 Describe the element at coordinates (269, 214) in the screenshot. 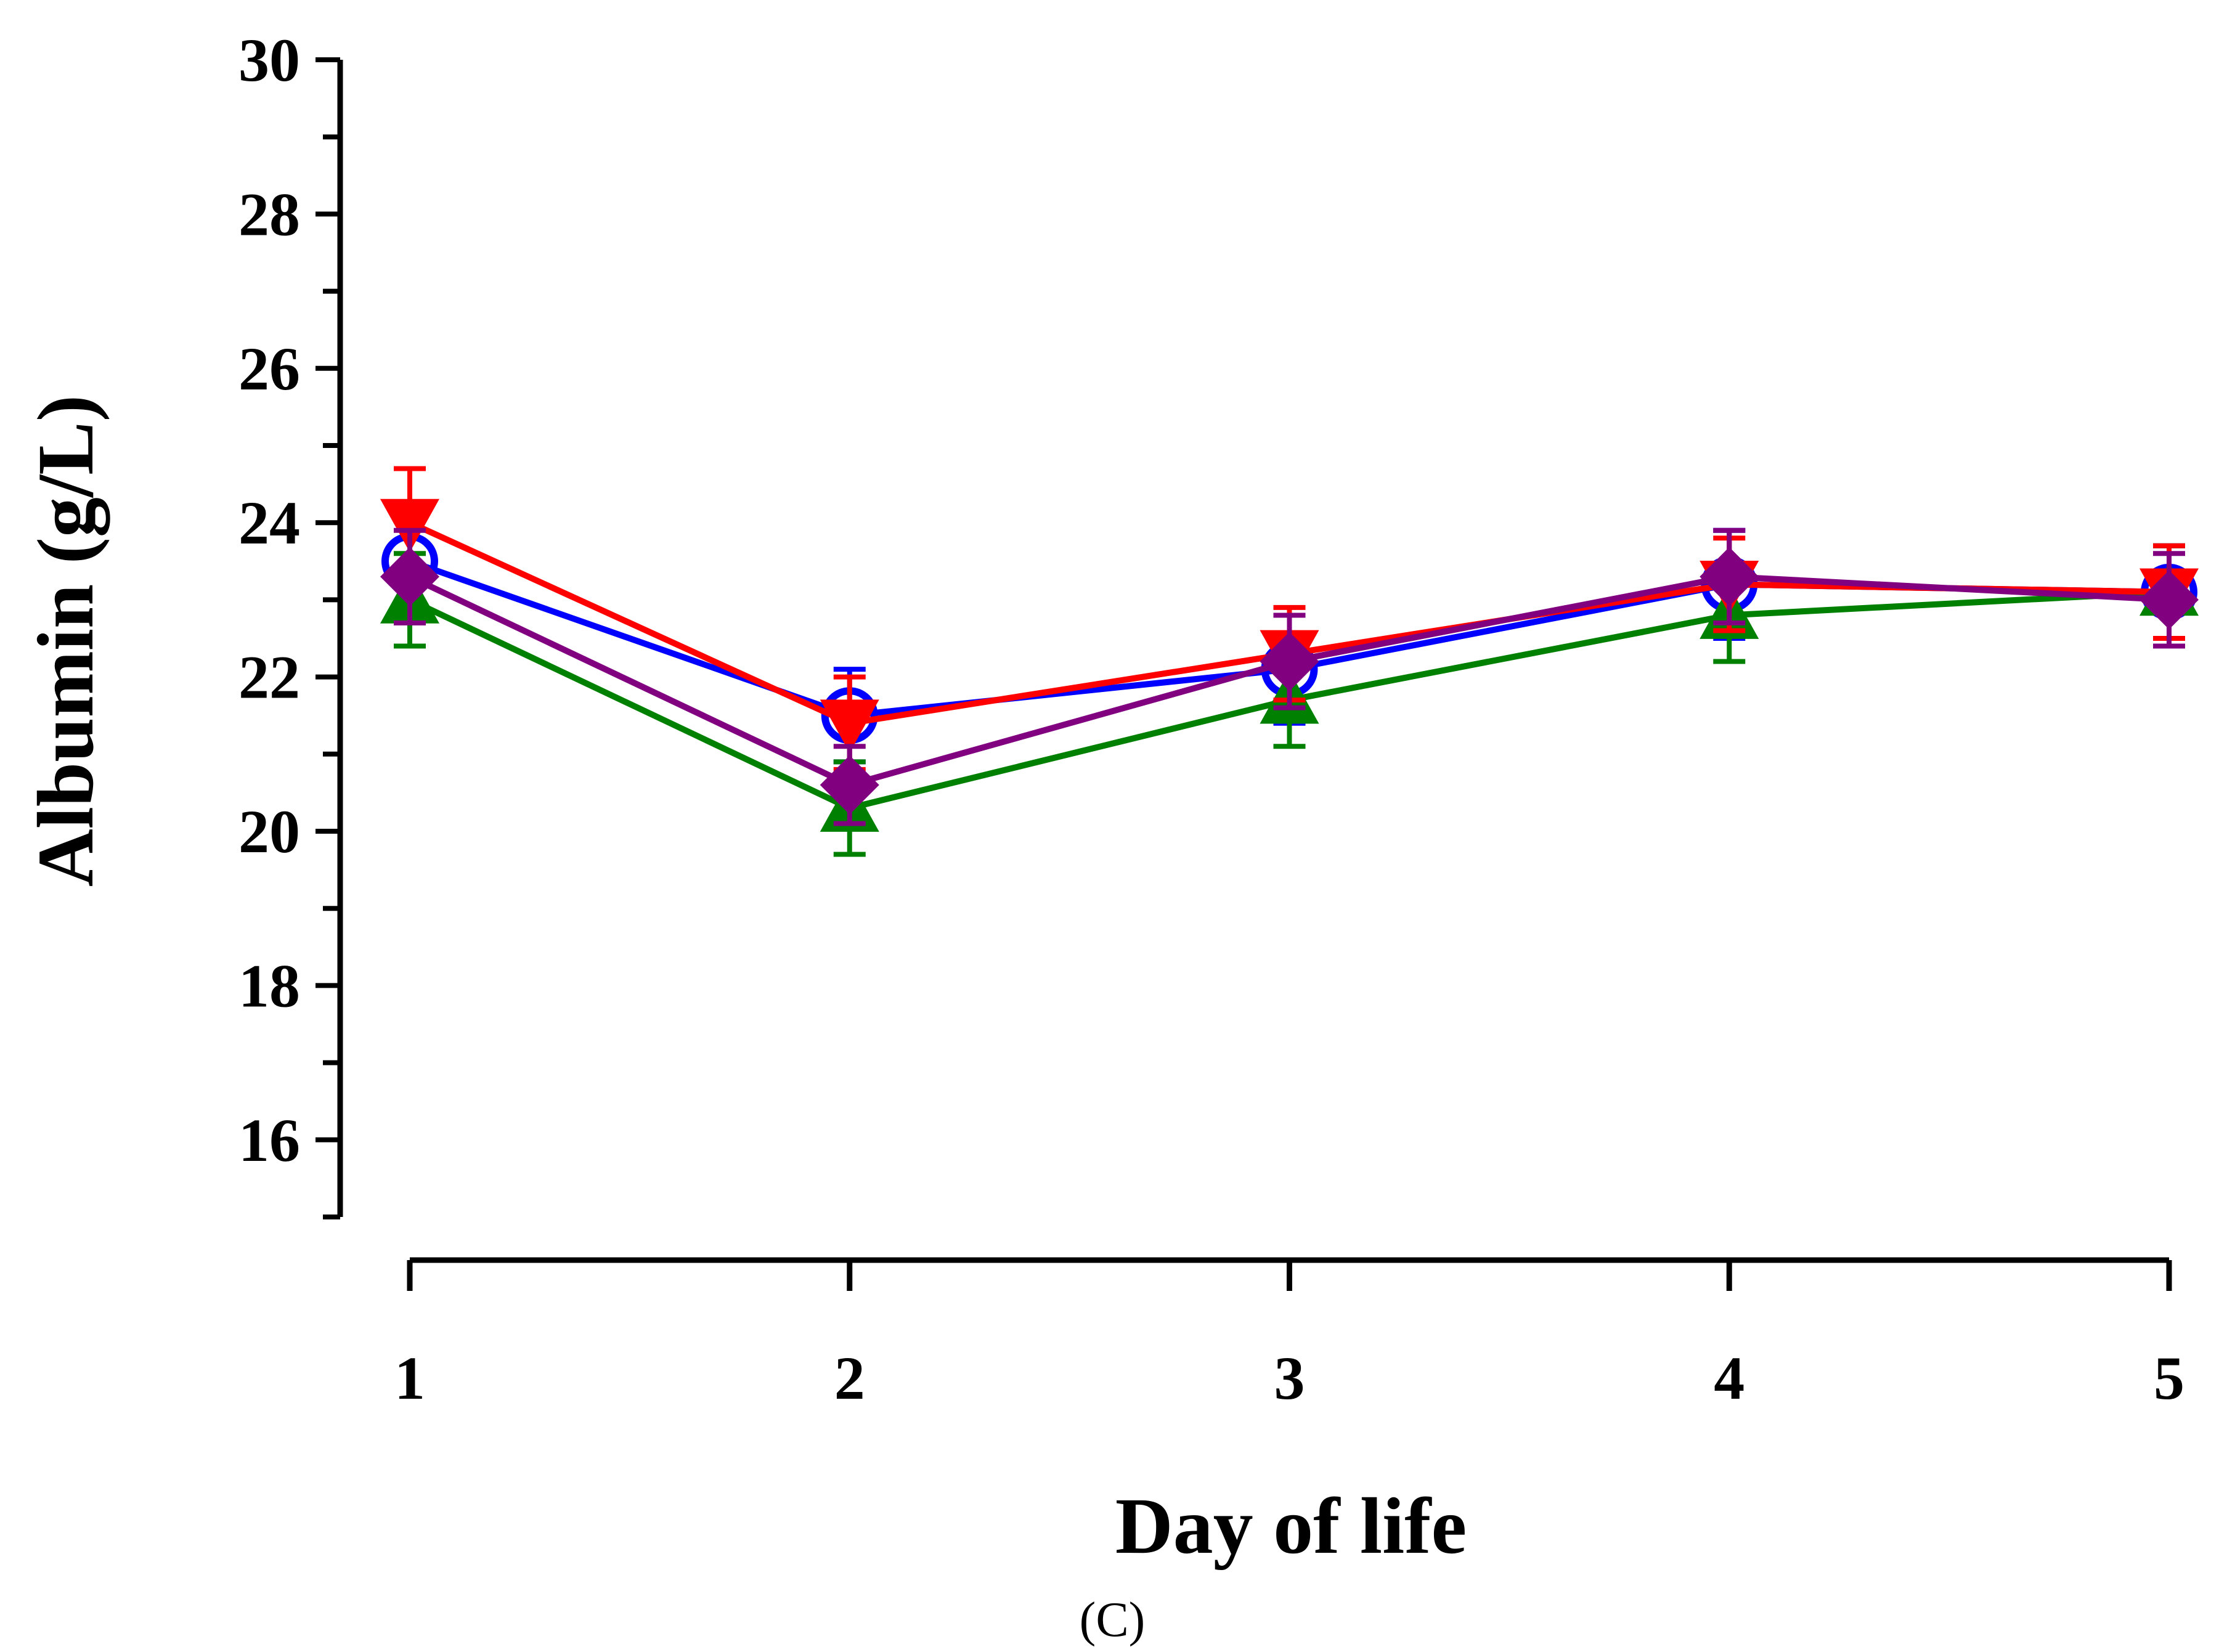

I see `y-tick-label: 28` at that location.